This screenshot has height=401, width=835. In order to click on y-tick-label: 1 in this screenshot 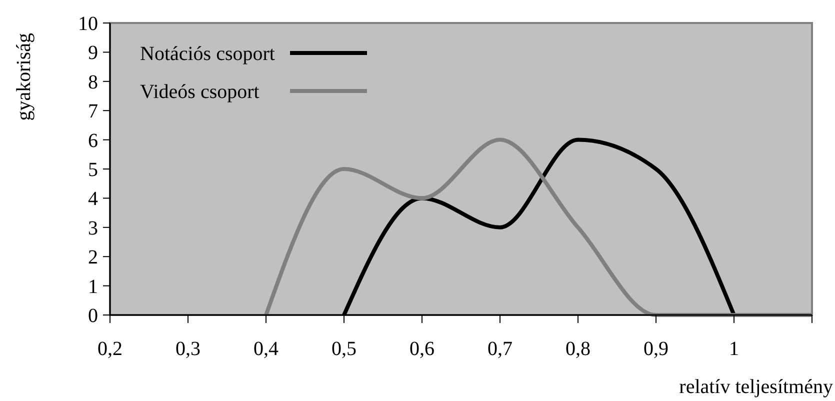, I will do `click(93, 287)`.